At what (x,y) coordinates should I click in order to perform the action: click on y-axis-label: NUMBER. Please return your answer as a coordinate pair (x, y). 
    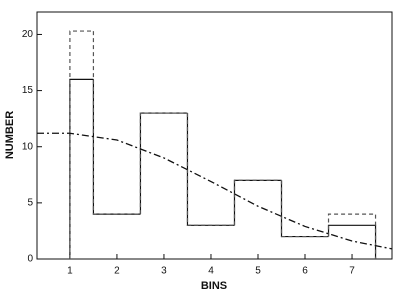
    Looking at the image, I should click on (10, 135).